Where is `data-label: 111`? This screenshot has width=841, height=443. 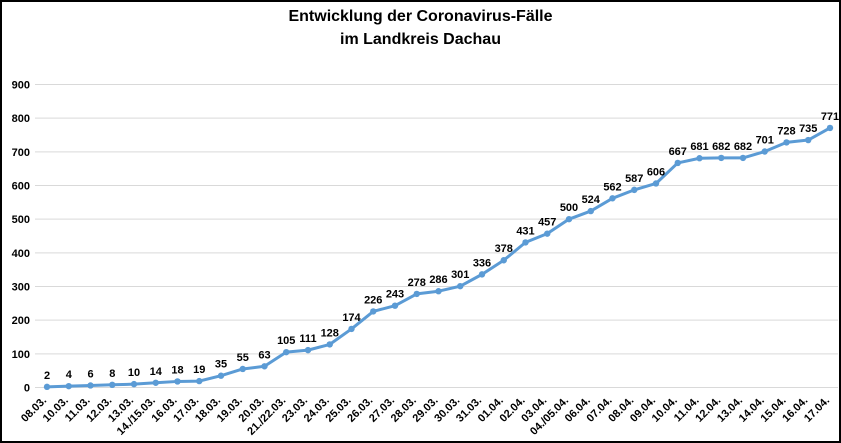 data-label: 111 is located at coordinates (307, 339).